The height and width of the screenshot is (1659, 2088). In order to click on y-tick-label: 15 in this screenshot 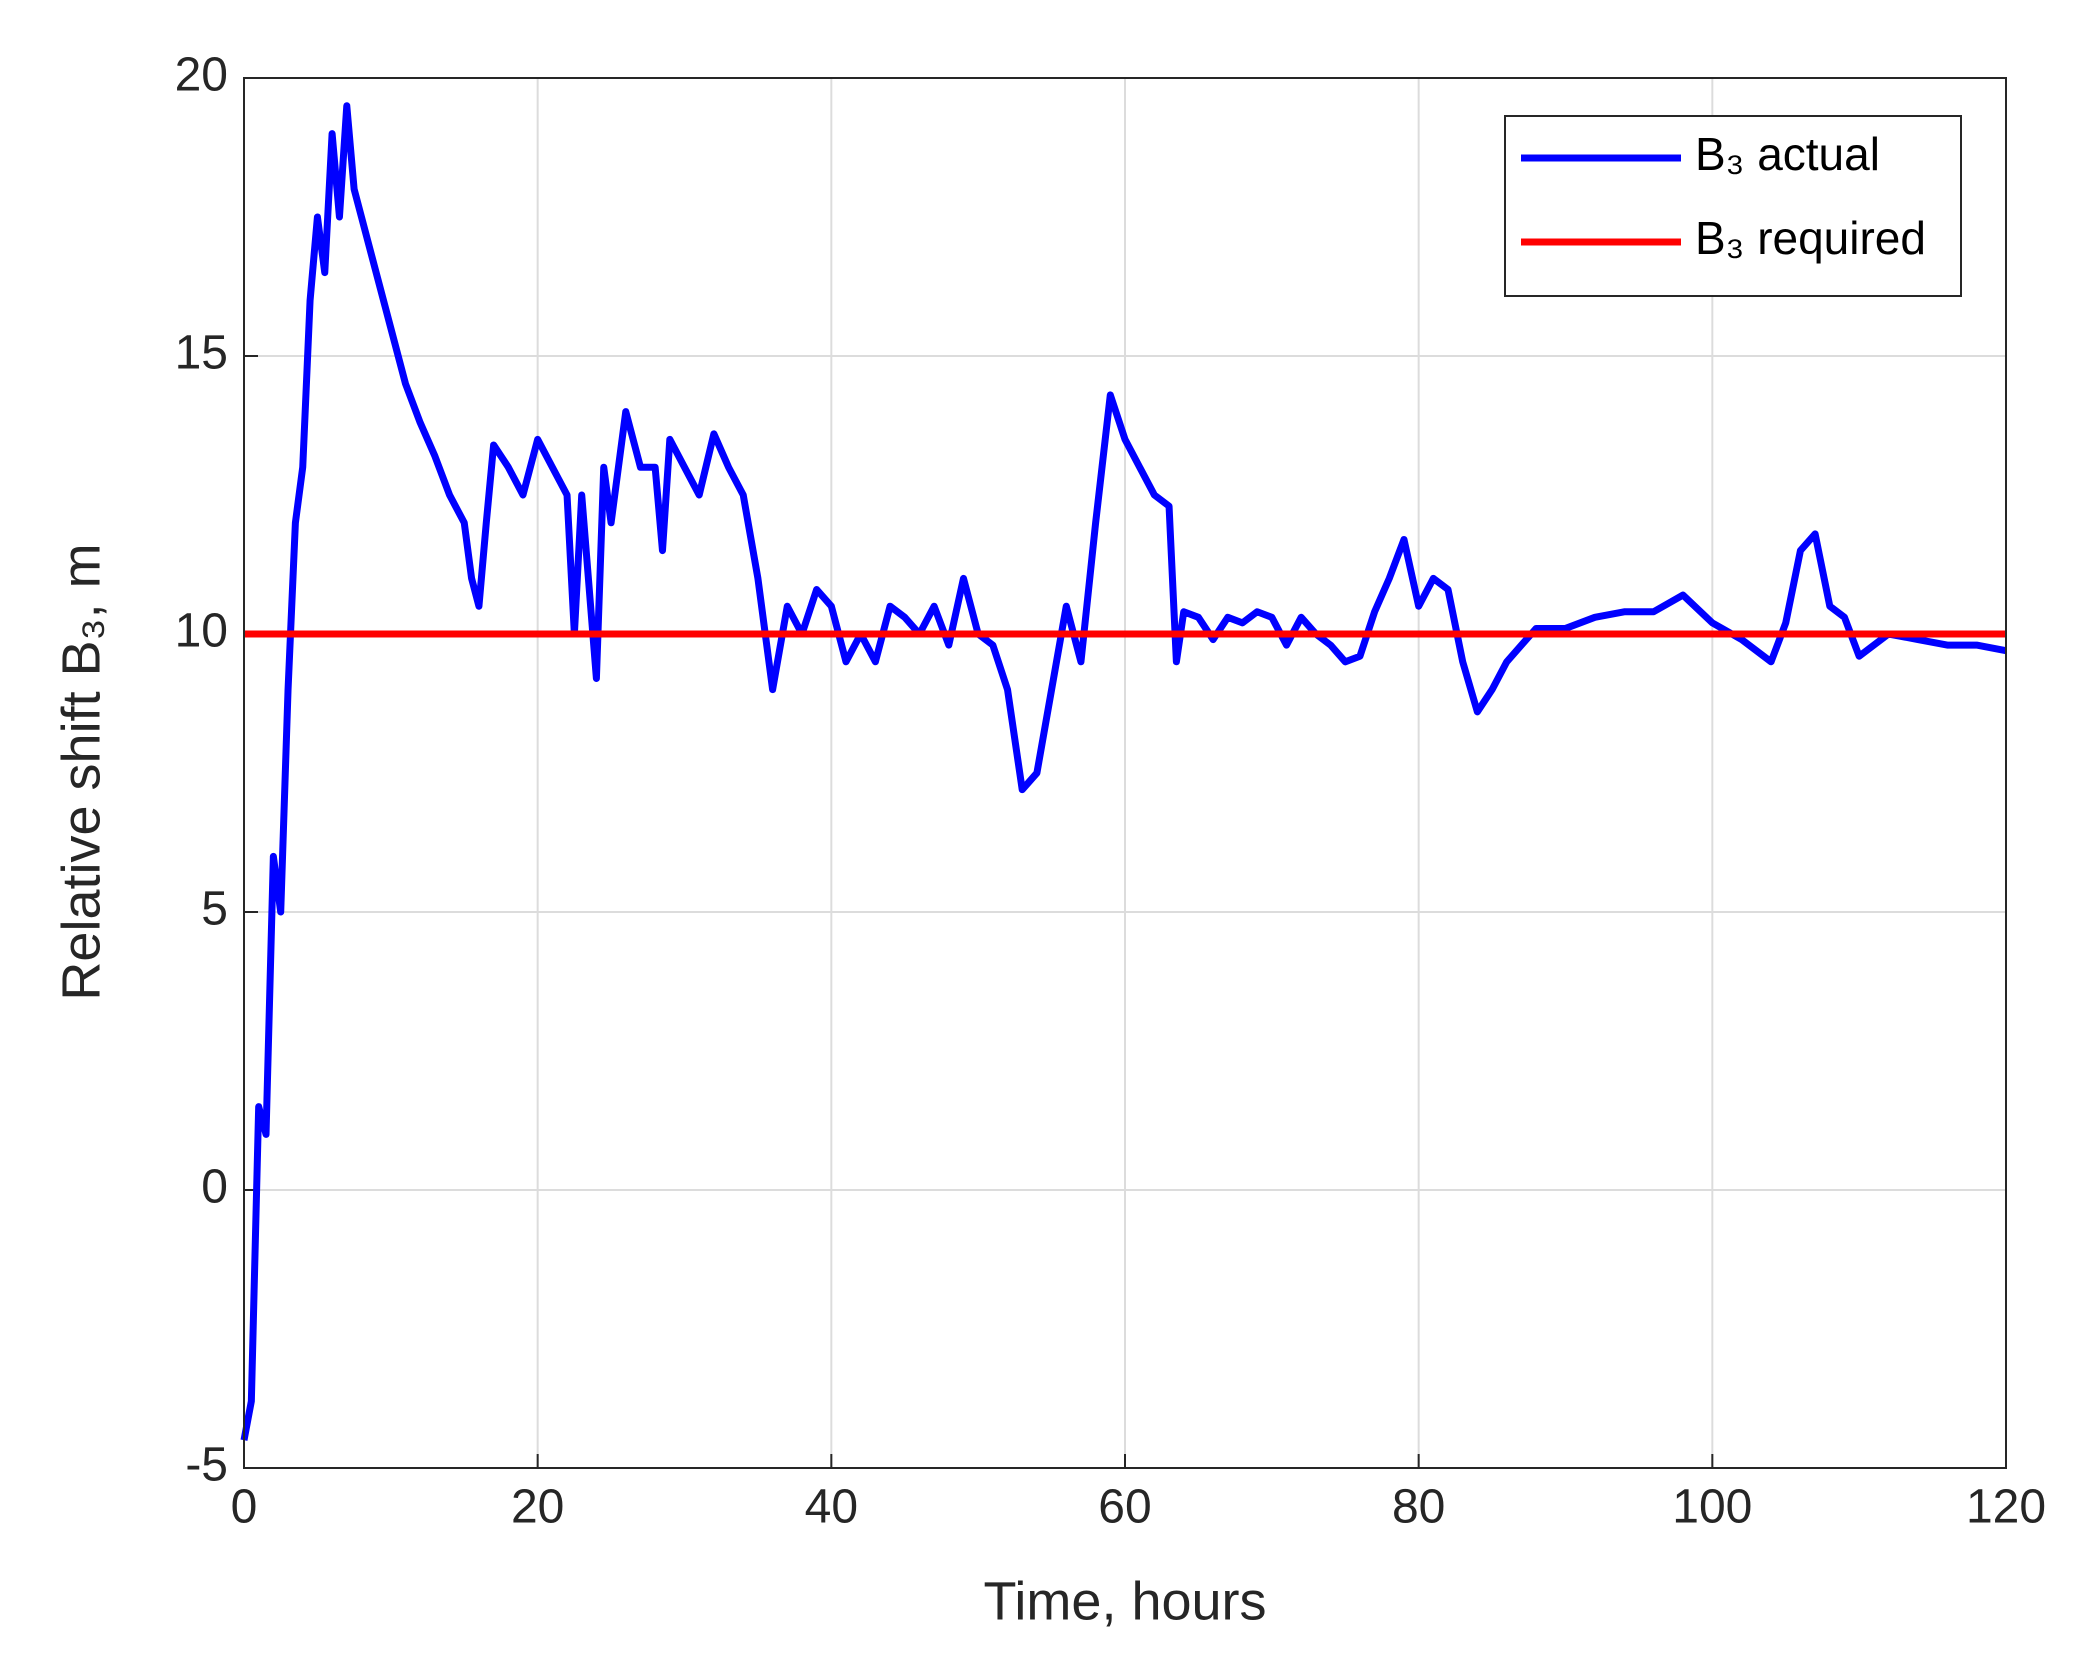, I will do `click(201, 353)`.